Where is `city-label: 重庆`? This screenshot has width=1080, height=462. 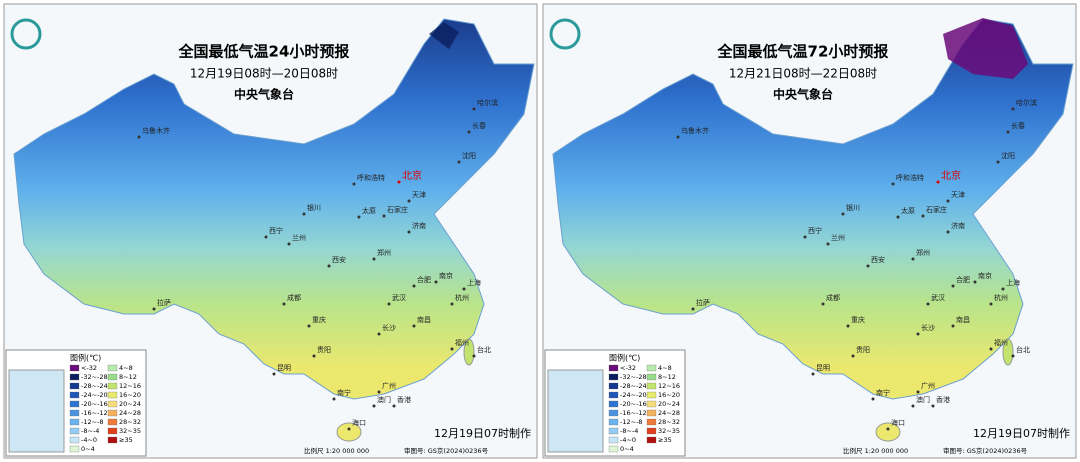 city-label: 重庆 is located at coordinates (858, 319).